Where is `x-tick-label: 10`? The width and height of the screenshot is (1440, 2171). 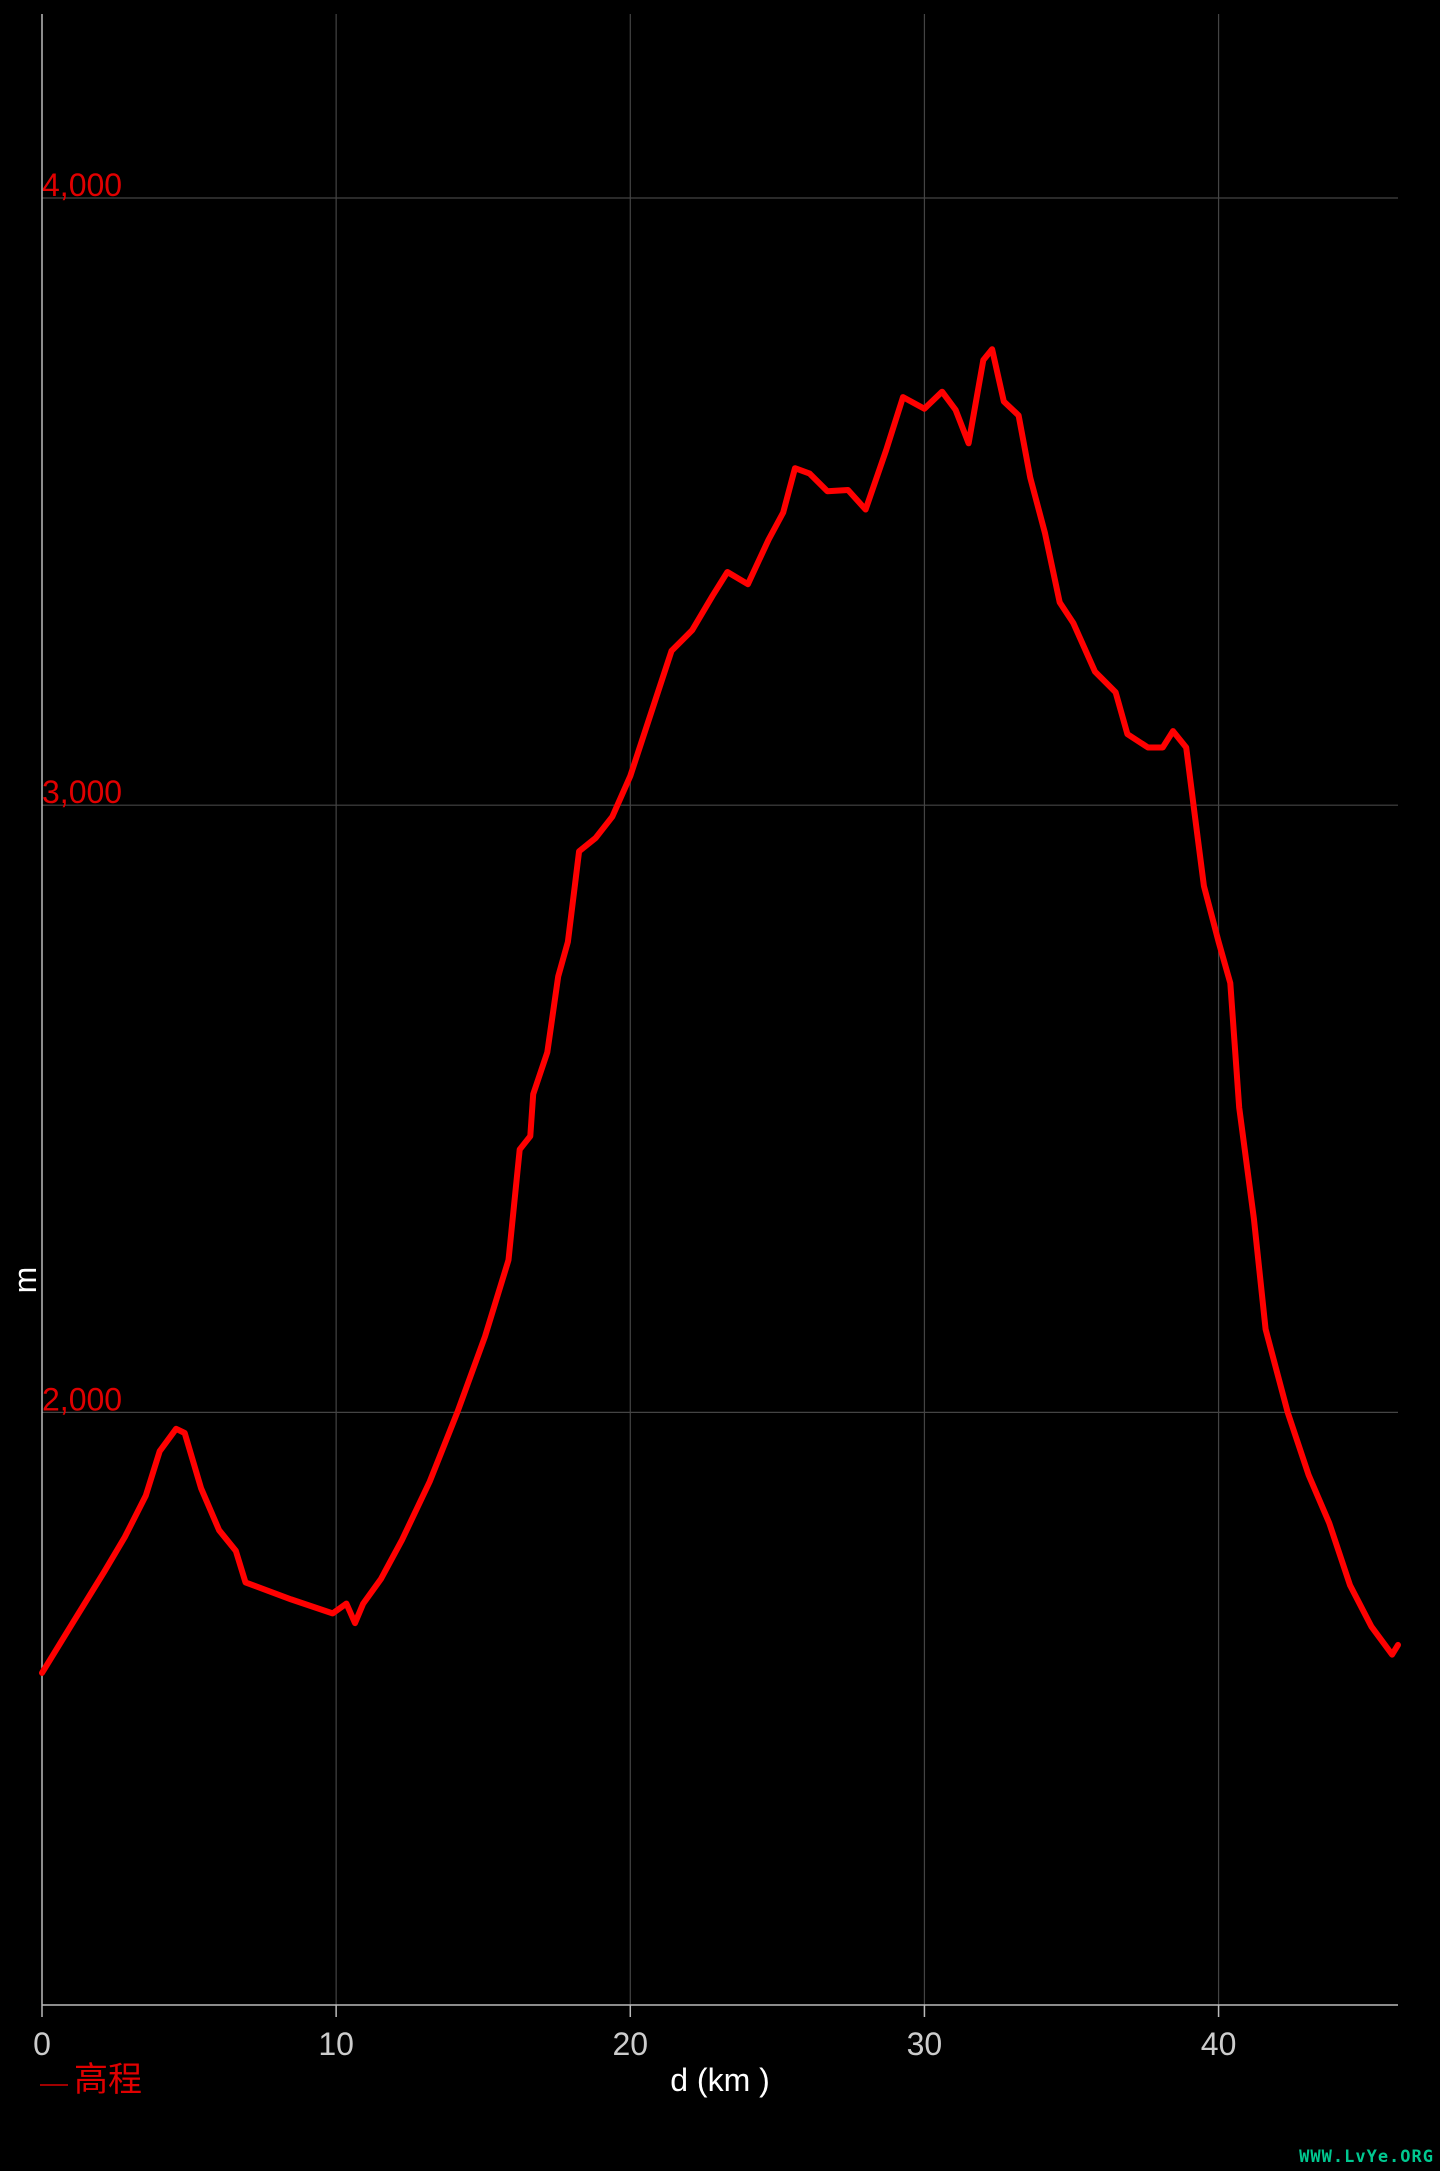
x-tick-label: 10 is located at coordinates (336, 2044).